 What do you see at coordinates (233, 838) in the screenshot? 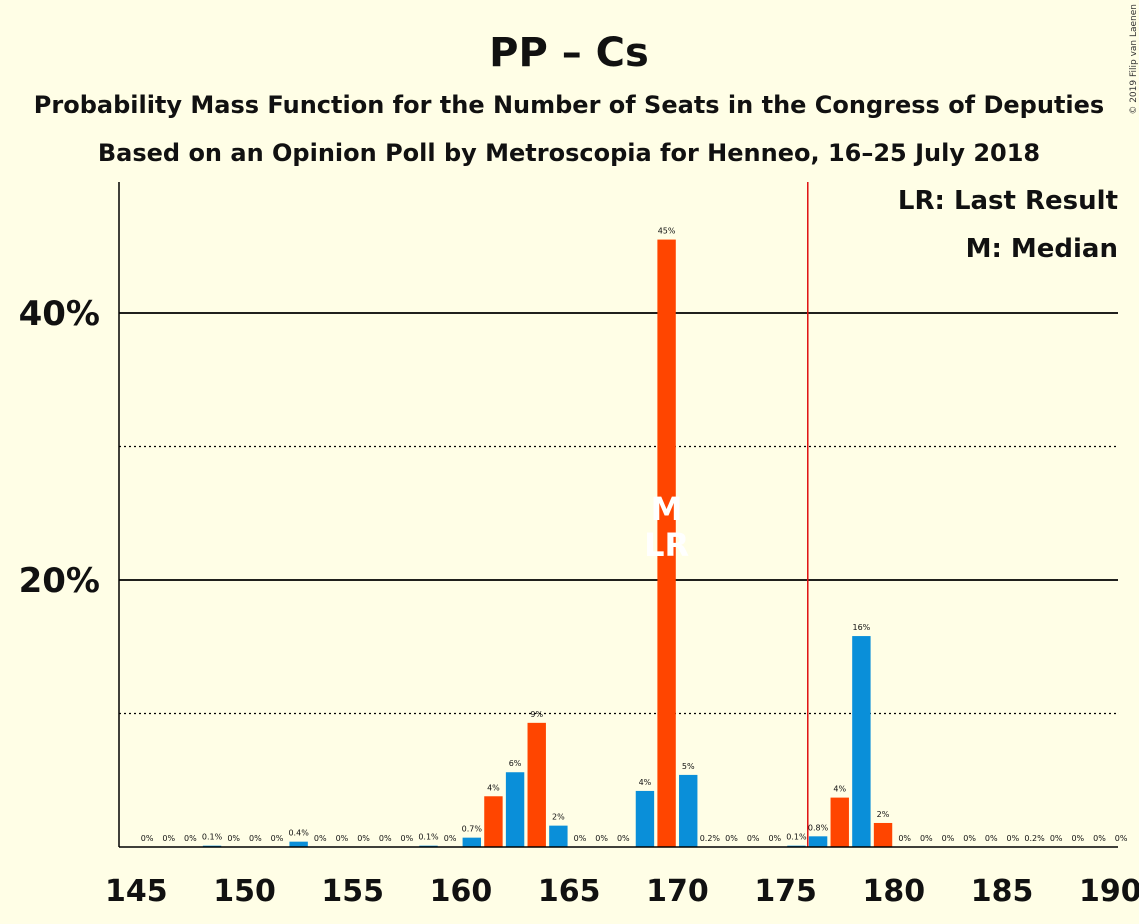
I see `data-label-seat-150: 0%` at bounding box center [233, 838].